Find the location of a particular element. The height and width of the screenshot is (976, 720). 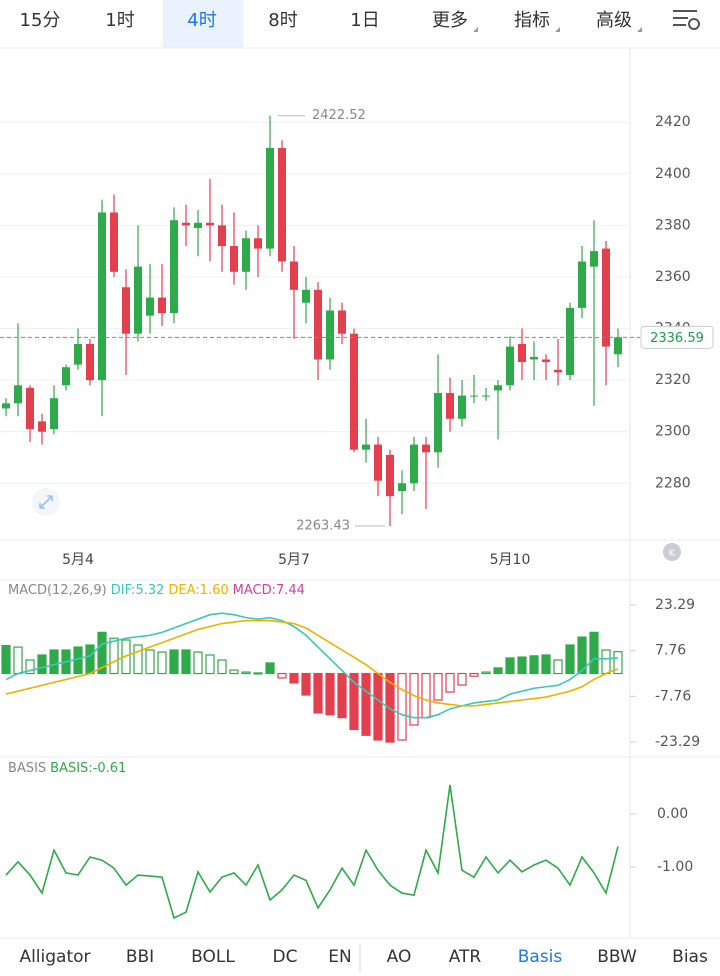

time-tab: 8时 is located at coordinates (282, 20).